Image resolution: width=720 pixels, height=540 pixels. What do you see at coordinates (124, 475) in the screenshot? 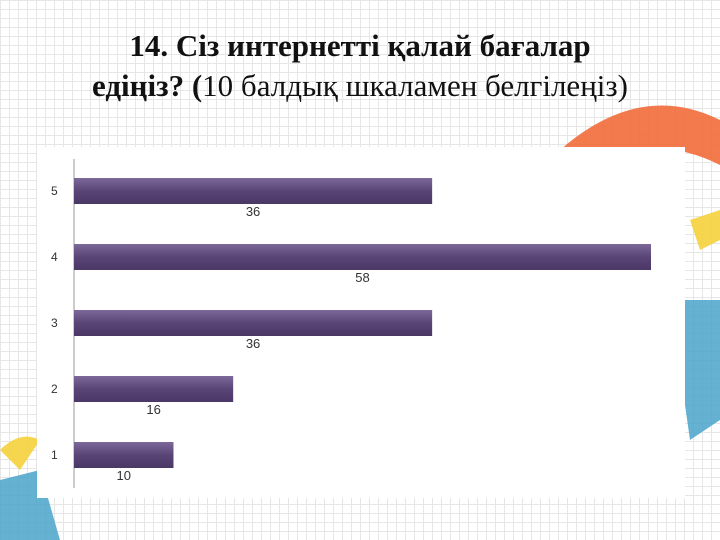
I see `value-label-1: 10` at bounding box center [124, 475].